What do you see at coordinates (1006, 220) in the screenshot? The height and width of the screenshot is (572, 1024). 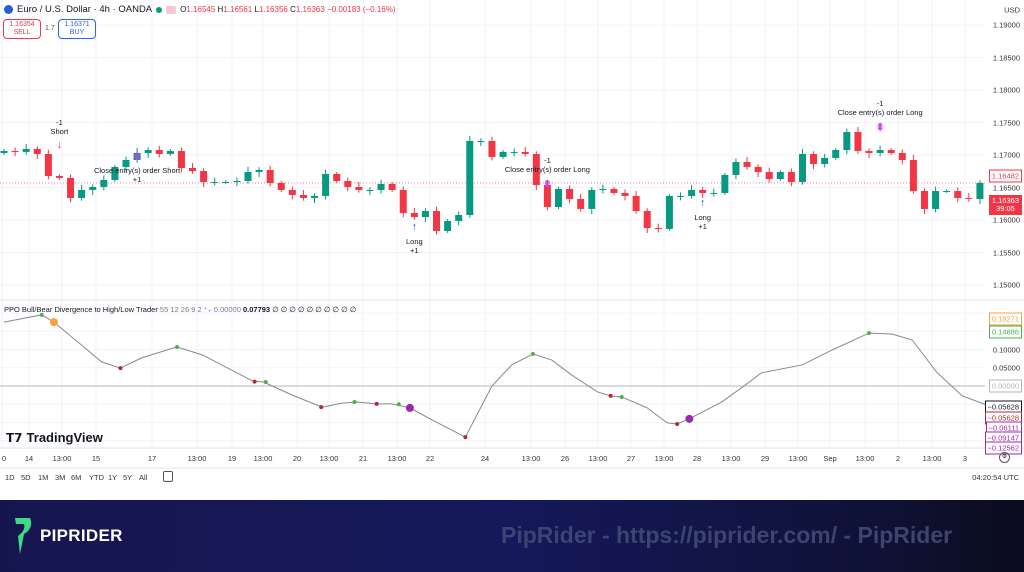 I see `price-axis-label: 1.16000` at bounding box center [1006, 220].